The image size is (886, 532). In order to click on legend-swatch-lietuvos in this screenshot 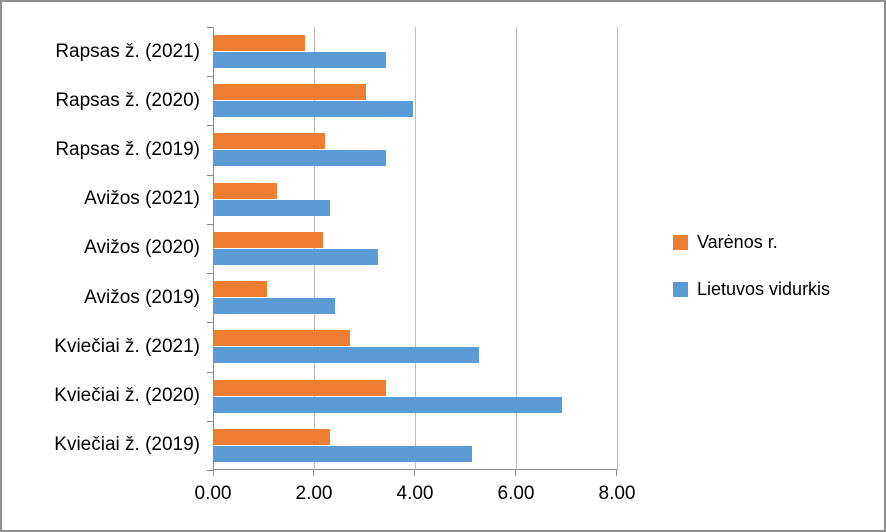, I will do `click(680, 289)`.